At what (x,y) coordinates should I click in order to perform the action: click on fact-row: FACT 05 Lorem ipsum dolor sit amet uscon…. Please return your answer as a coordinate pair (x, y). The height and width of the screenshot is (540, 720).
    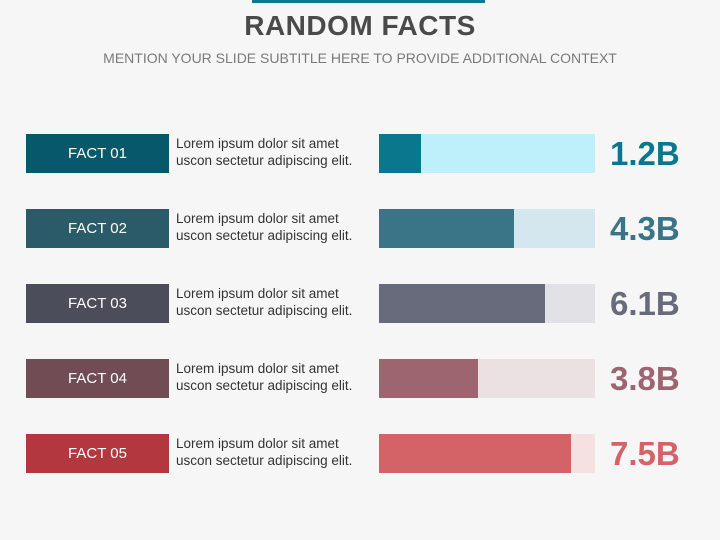
    Looking at the image, I should click on (360, 454).